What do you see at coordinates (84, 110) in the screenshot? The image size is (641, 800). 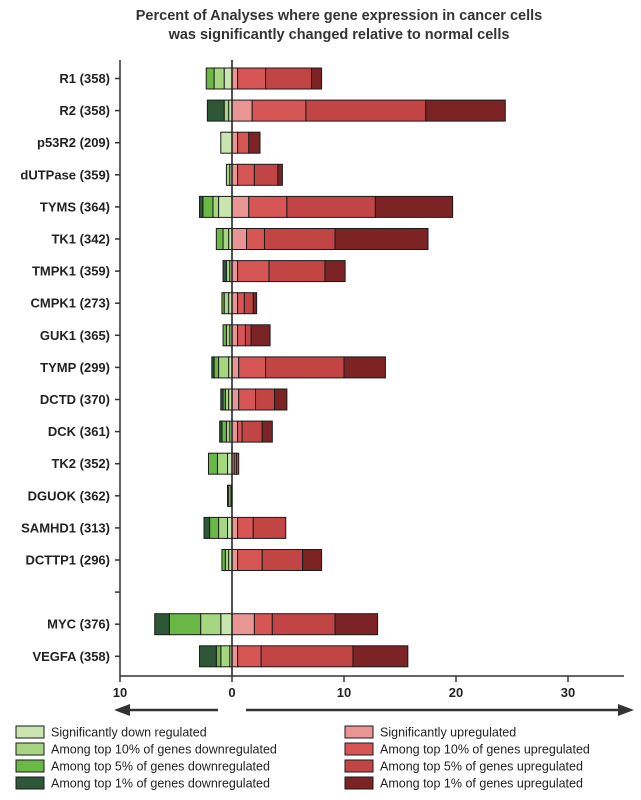 I see `category-label-r2-358: R2 (358)` at bounding box center [84, 110].